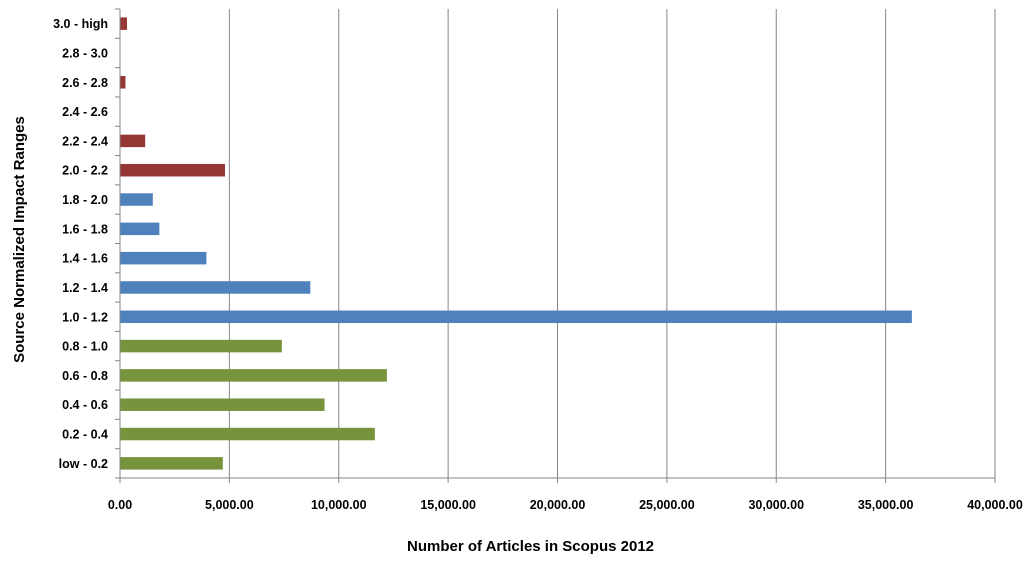  What do you see at coordinates (120, 505) in the screenshot?
I see `x-tick-label: 0.00` at bounding box center [120, 505].